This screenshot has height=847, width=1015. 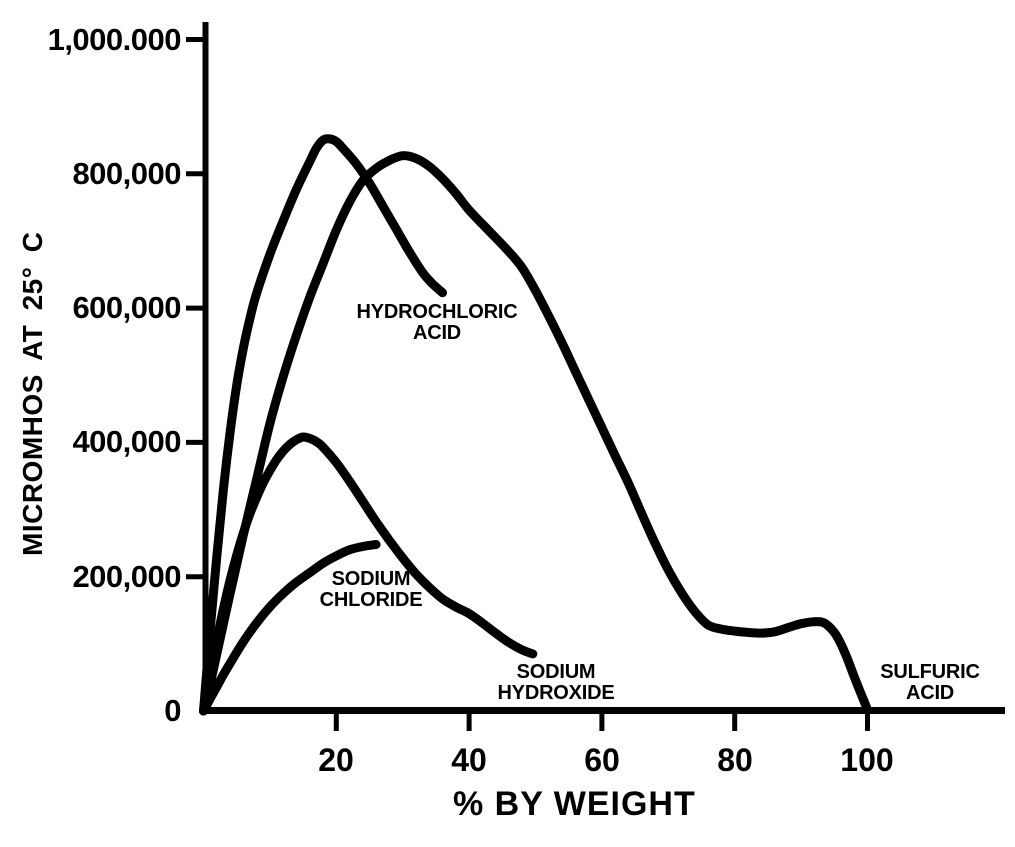 What do you see at coordinates (867, 760) in the screenshot?
I see `x-tick-label: 100` at bounding box center [867, 760].